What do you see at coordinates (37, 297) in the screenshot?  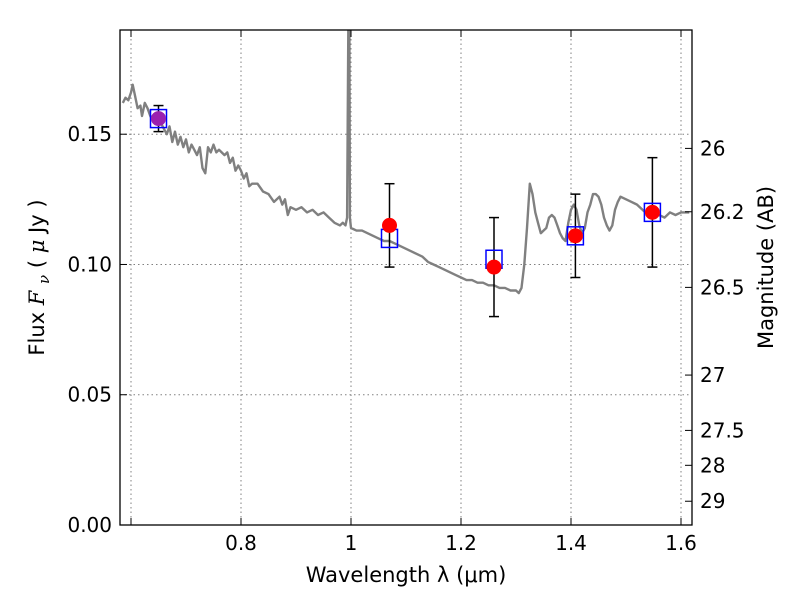 I see `y-axis-title-symbol: F` at bounding box center [37, 297].